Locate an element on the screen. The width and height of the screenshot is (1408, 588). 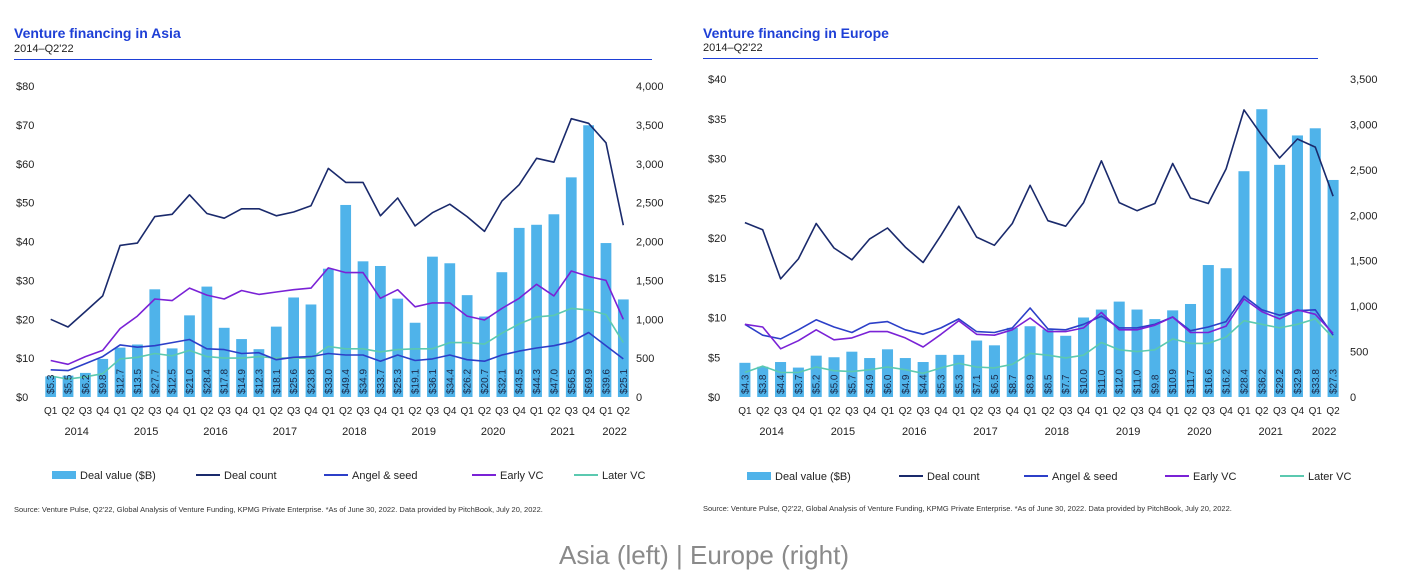
bar-data-label: $25.1 is located at coordinates (624, 381).